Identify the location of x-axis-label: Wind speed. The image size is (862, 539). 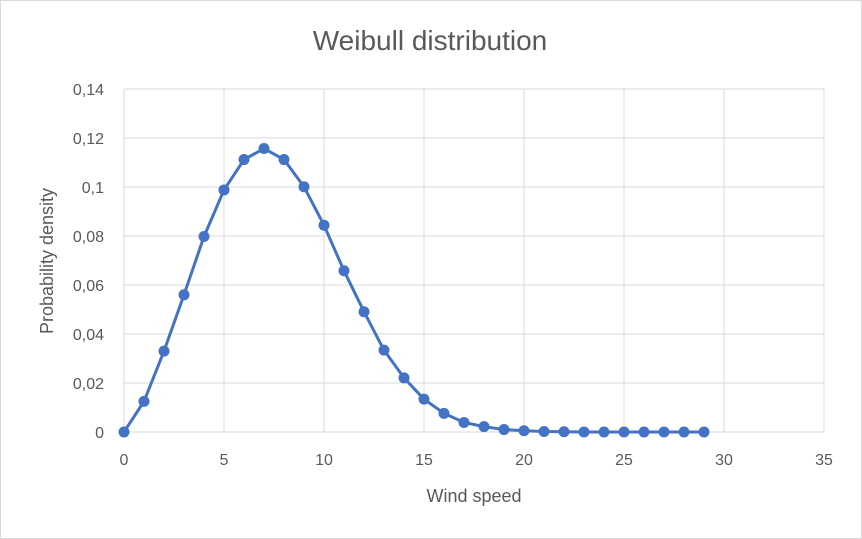
(473, 496).